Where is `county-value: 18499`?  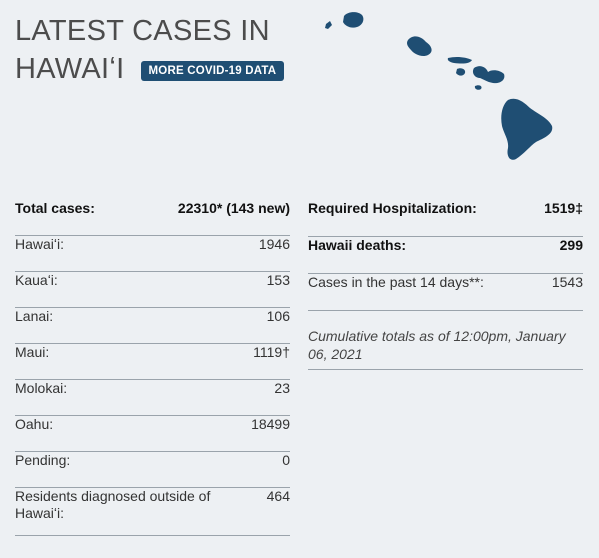 county-value: 18499 is located at coordinates (270, 424).